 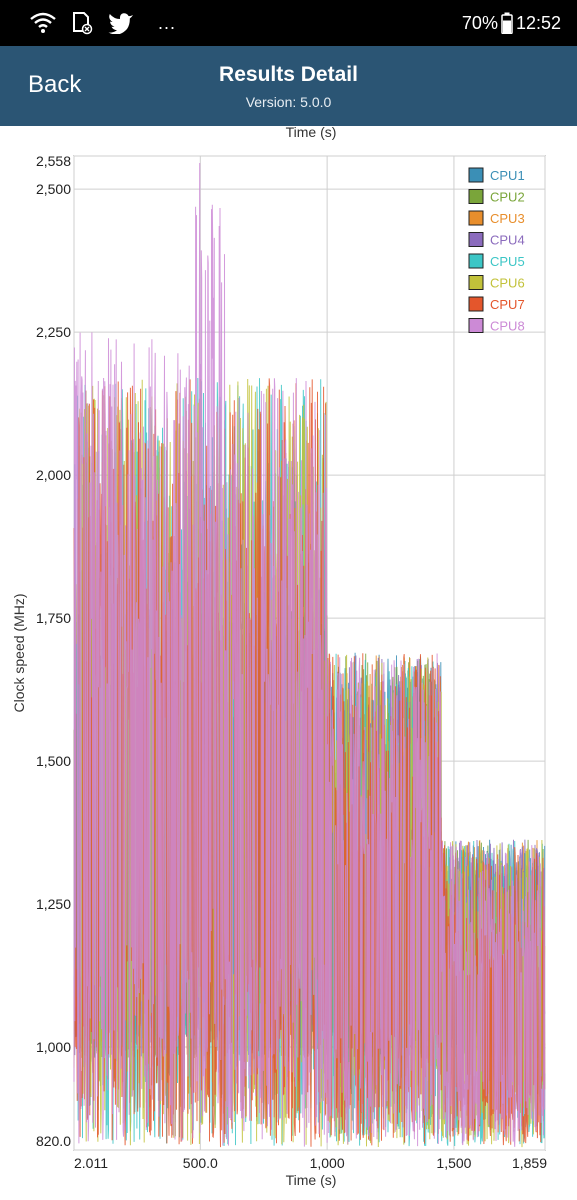 I want to click on y-tick-label: 2,500, so click(x=53, y=189).